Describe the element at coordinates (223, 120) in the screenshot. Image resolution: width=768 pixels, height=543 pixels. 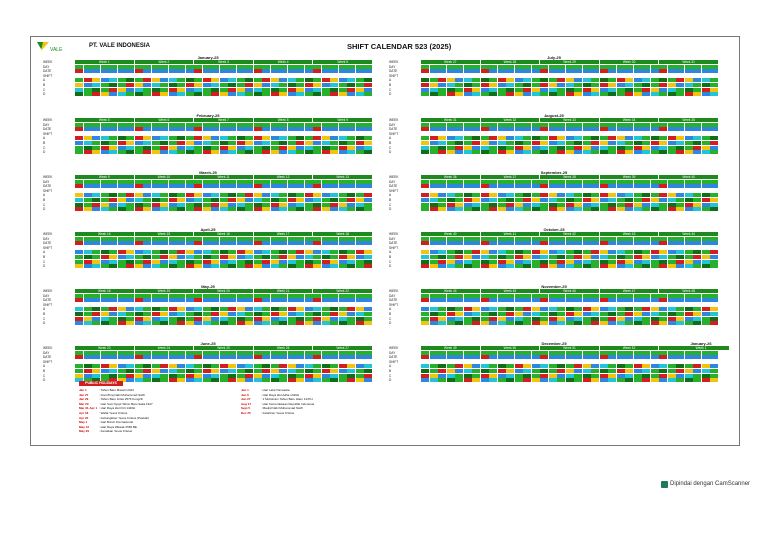
I see `week-header: Week 7` at that location.